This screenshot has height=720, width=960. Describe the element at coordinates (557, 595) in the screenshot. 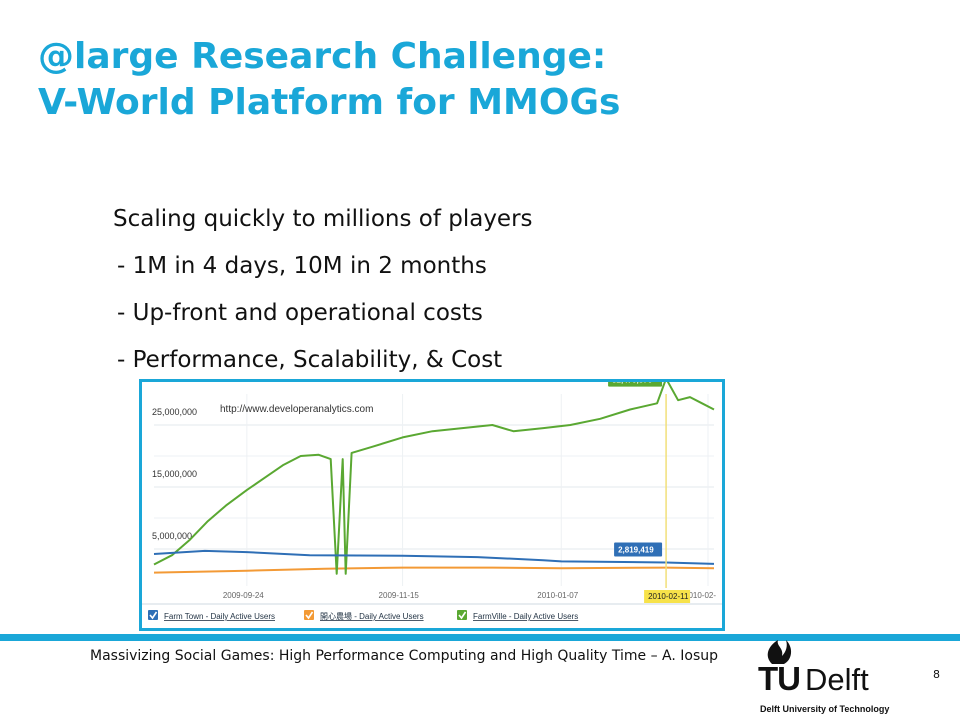

I see `x-tick-label: 2010-01-07` at that location.